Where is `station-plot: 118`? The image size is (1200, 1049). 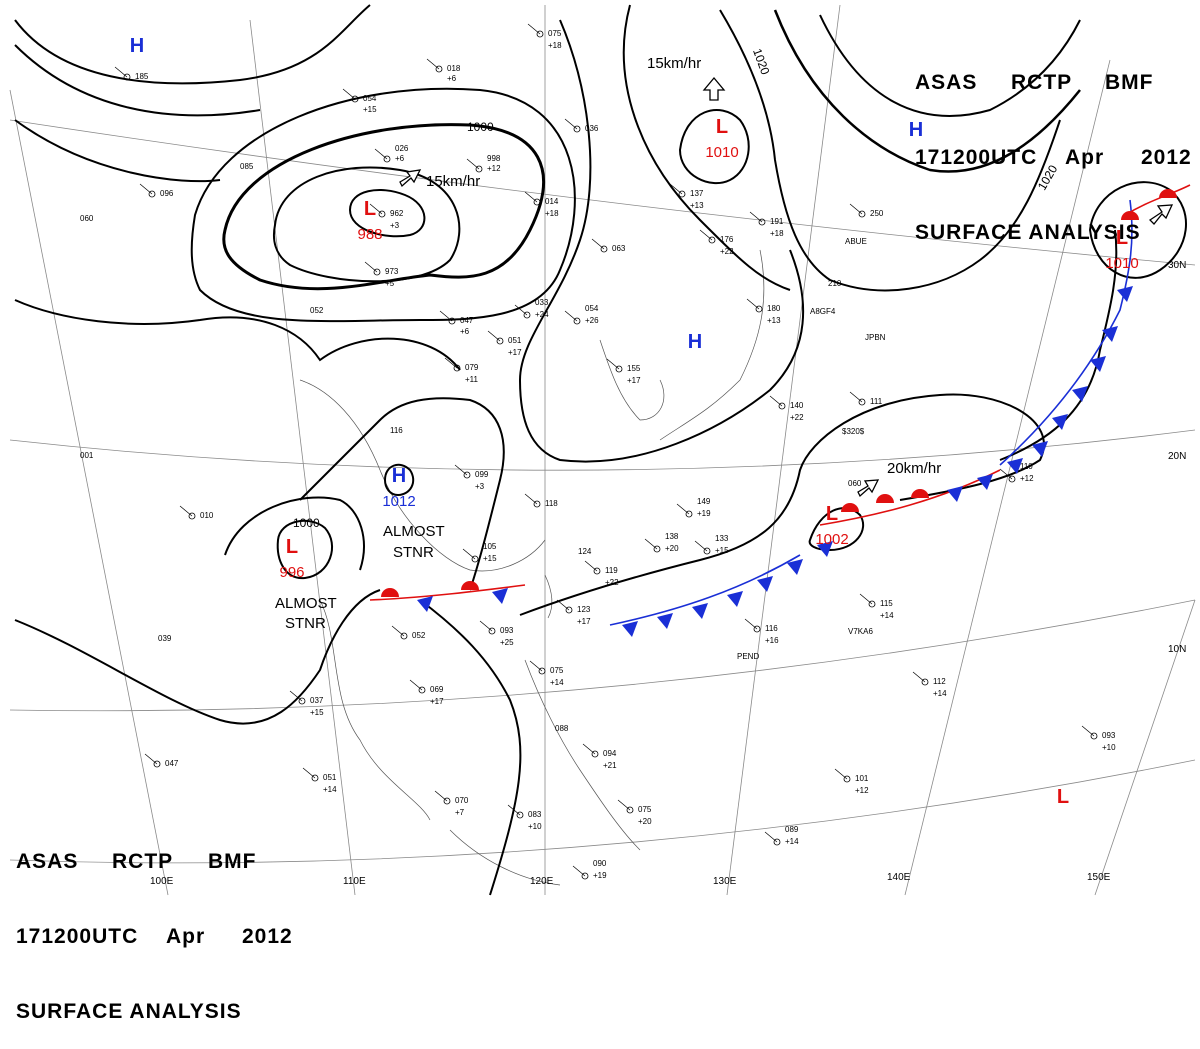
station-plot: 118 is located at coordinates (541, 500).